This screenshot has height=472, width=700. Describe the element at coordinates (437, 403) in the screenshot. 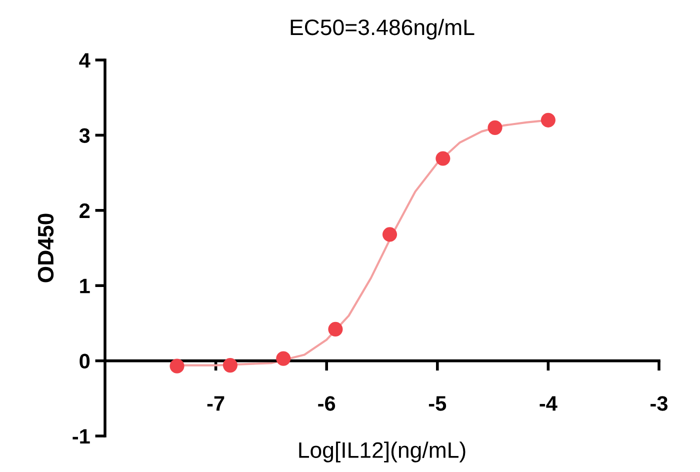

I see `x-tick-label: -5` at that location.